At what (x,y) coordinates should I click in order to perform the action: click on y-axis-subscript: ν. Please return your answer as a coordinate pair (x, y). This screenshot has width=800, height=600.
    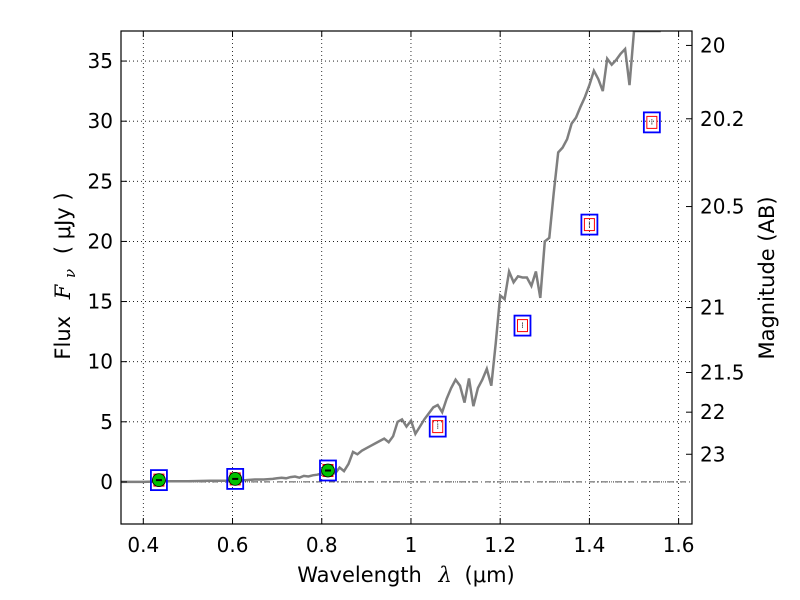
    Looking at the image, I should click on (70, 273).